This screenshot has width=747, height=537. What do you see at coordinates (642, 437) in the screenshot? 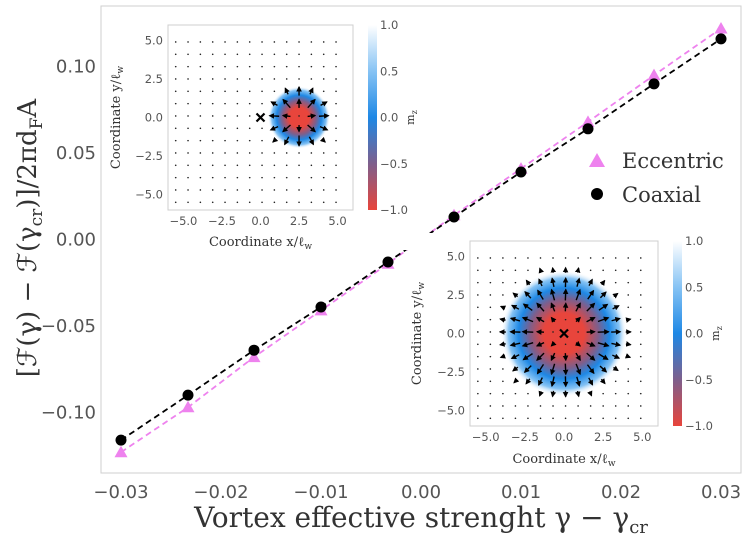
I see `inset-x-tick-label: 5.0` at bounding box center [642, 437].